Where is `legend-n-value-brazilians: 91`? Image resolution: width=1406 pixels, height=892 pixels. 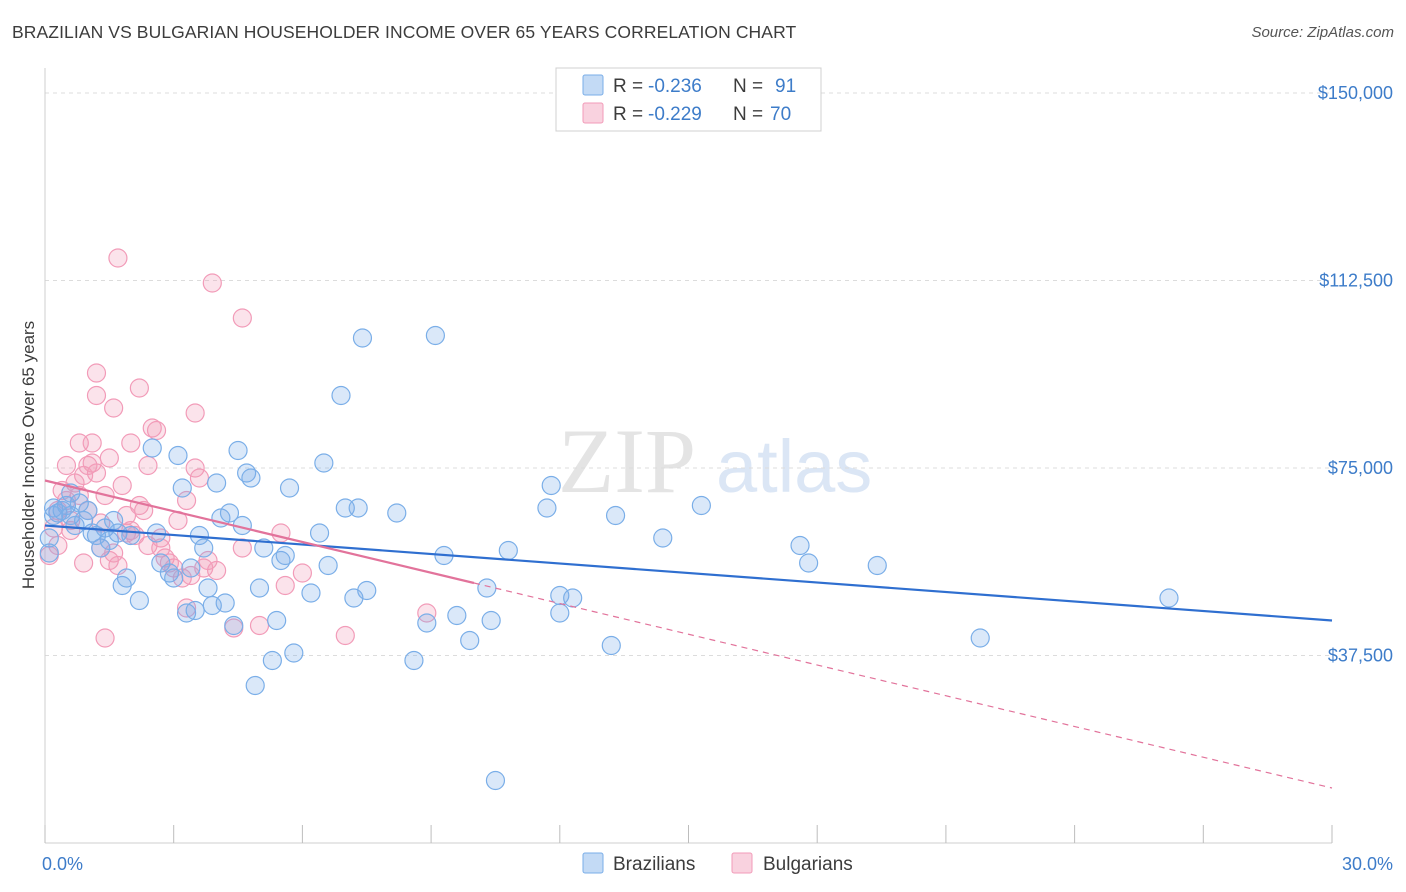 legend-n-value-brazilians: 91 is located at coordinates (785, 86).